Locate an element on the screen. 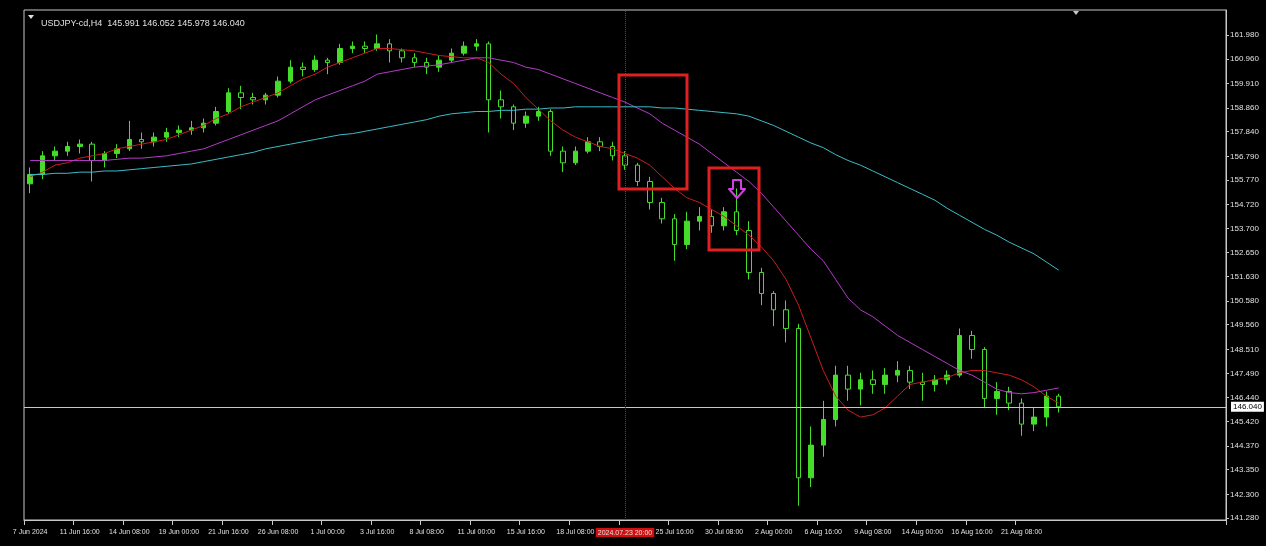 The width and height of the screenshot is (1266, 546). y-tick-label: 147.490 is located at coordinates (1245, 373).